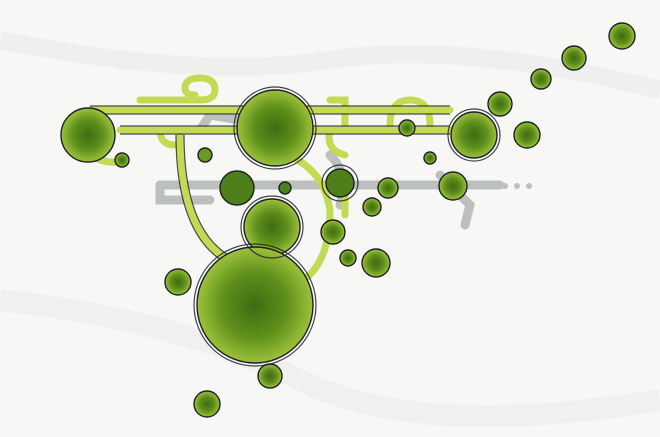 The width and height of the screenshot is (660, 437). What do you see at coordinates (207, 404) in the screenshot?
I see `blob-bottom` at bounding box center [207, 404].